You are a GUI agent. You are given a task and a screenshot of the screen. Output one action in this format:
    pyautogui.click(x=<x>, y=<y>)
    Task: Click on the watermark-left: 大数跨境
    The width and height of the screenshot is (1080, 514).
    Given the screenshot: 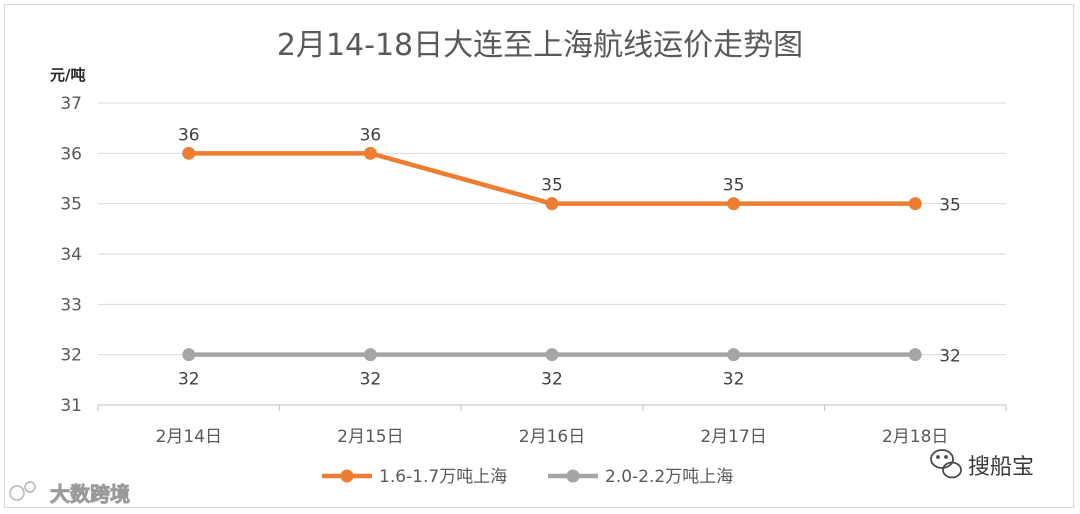 What is the action you would take?
    pyautogui.click(x=69, y=493)
    